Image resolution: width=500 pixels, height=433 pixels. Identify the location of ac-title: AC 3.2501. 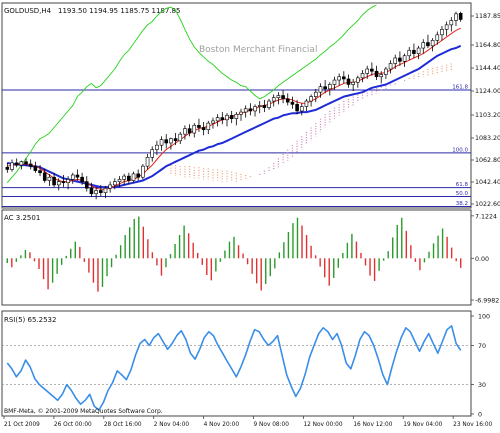
(22, 218).